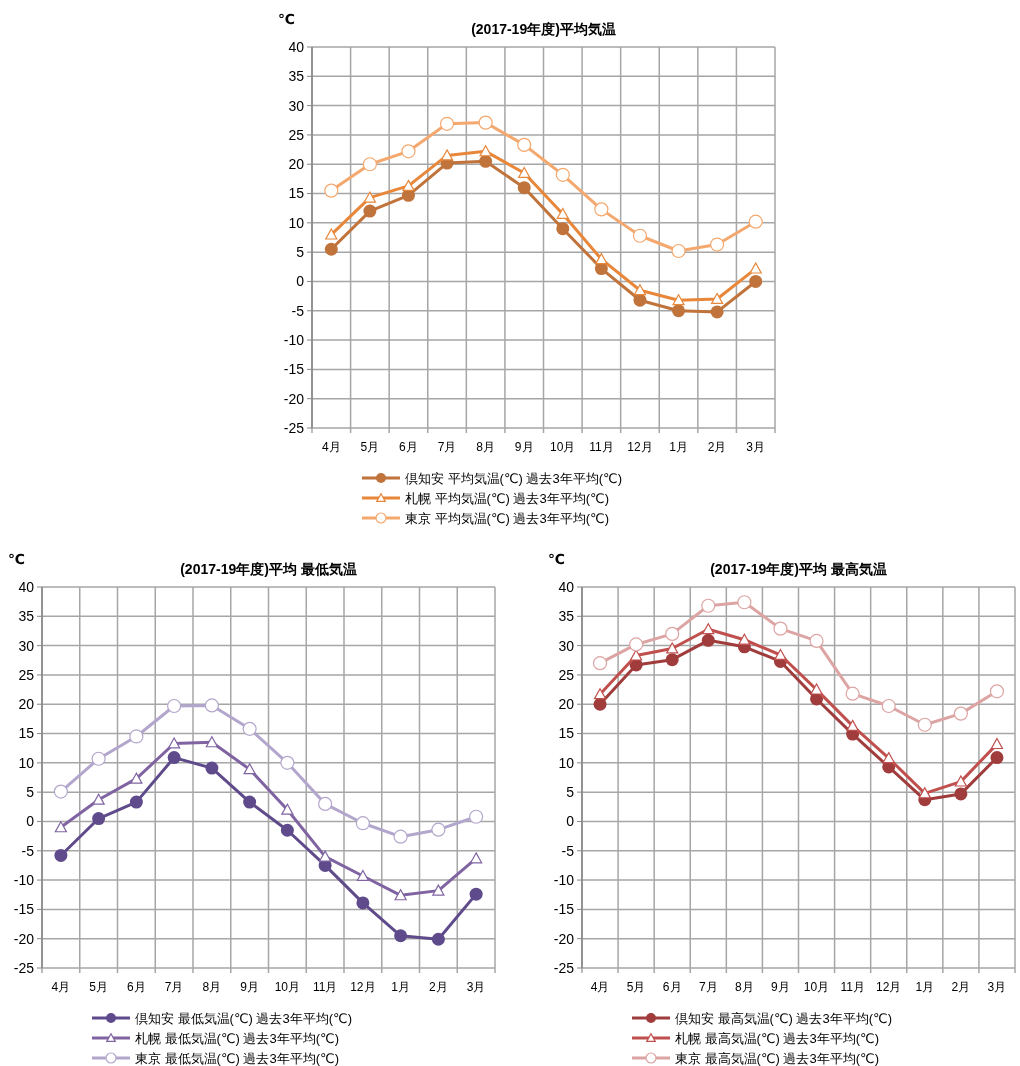  I want to click on x-tick-label: 4月, so click(600, 987).